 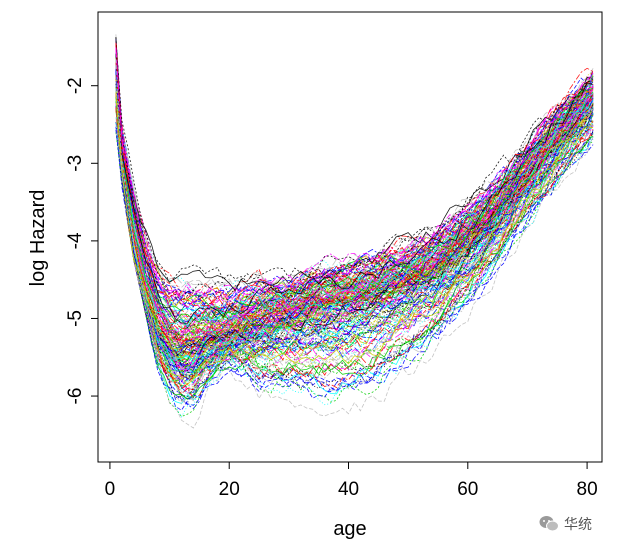 I want to click on wechat-icon, so click(x=549, y=524).